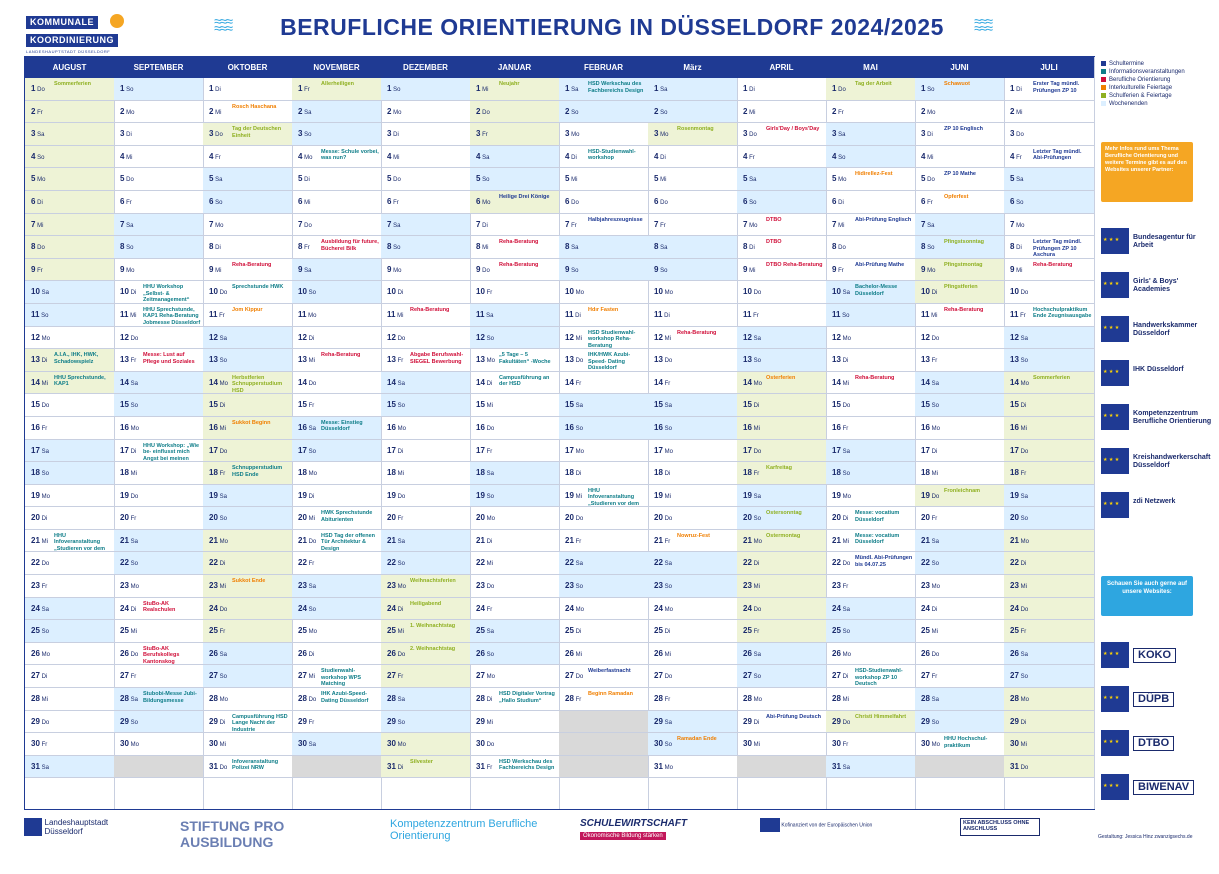 This screenshot has height=874, width=1219. I want to click on day-number: 12 Do, so click(930, 338).